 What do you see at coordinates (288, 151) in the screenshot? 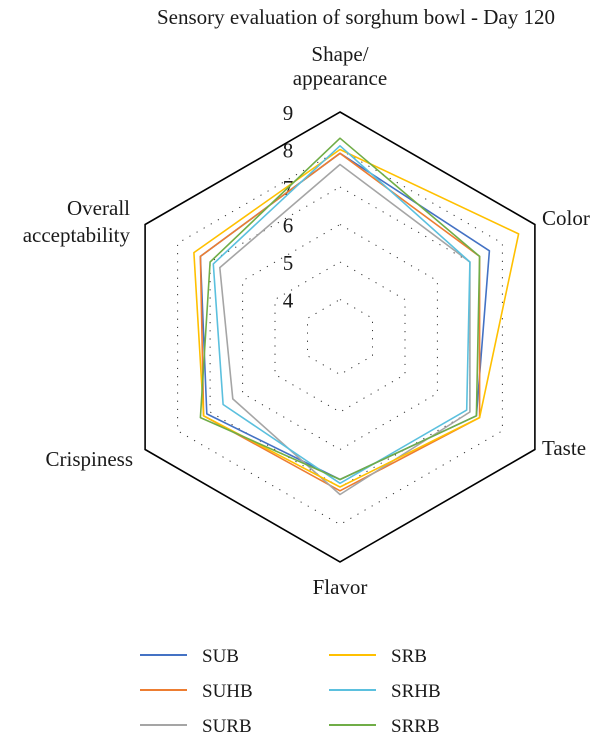
I see `tick-label-8: 8` at bounding box center [288, 151].